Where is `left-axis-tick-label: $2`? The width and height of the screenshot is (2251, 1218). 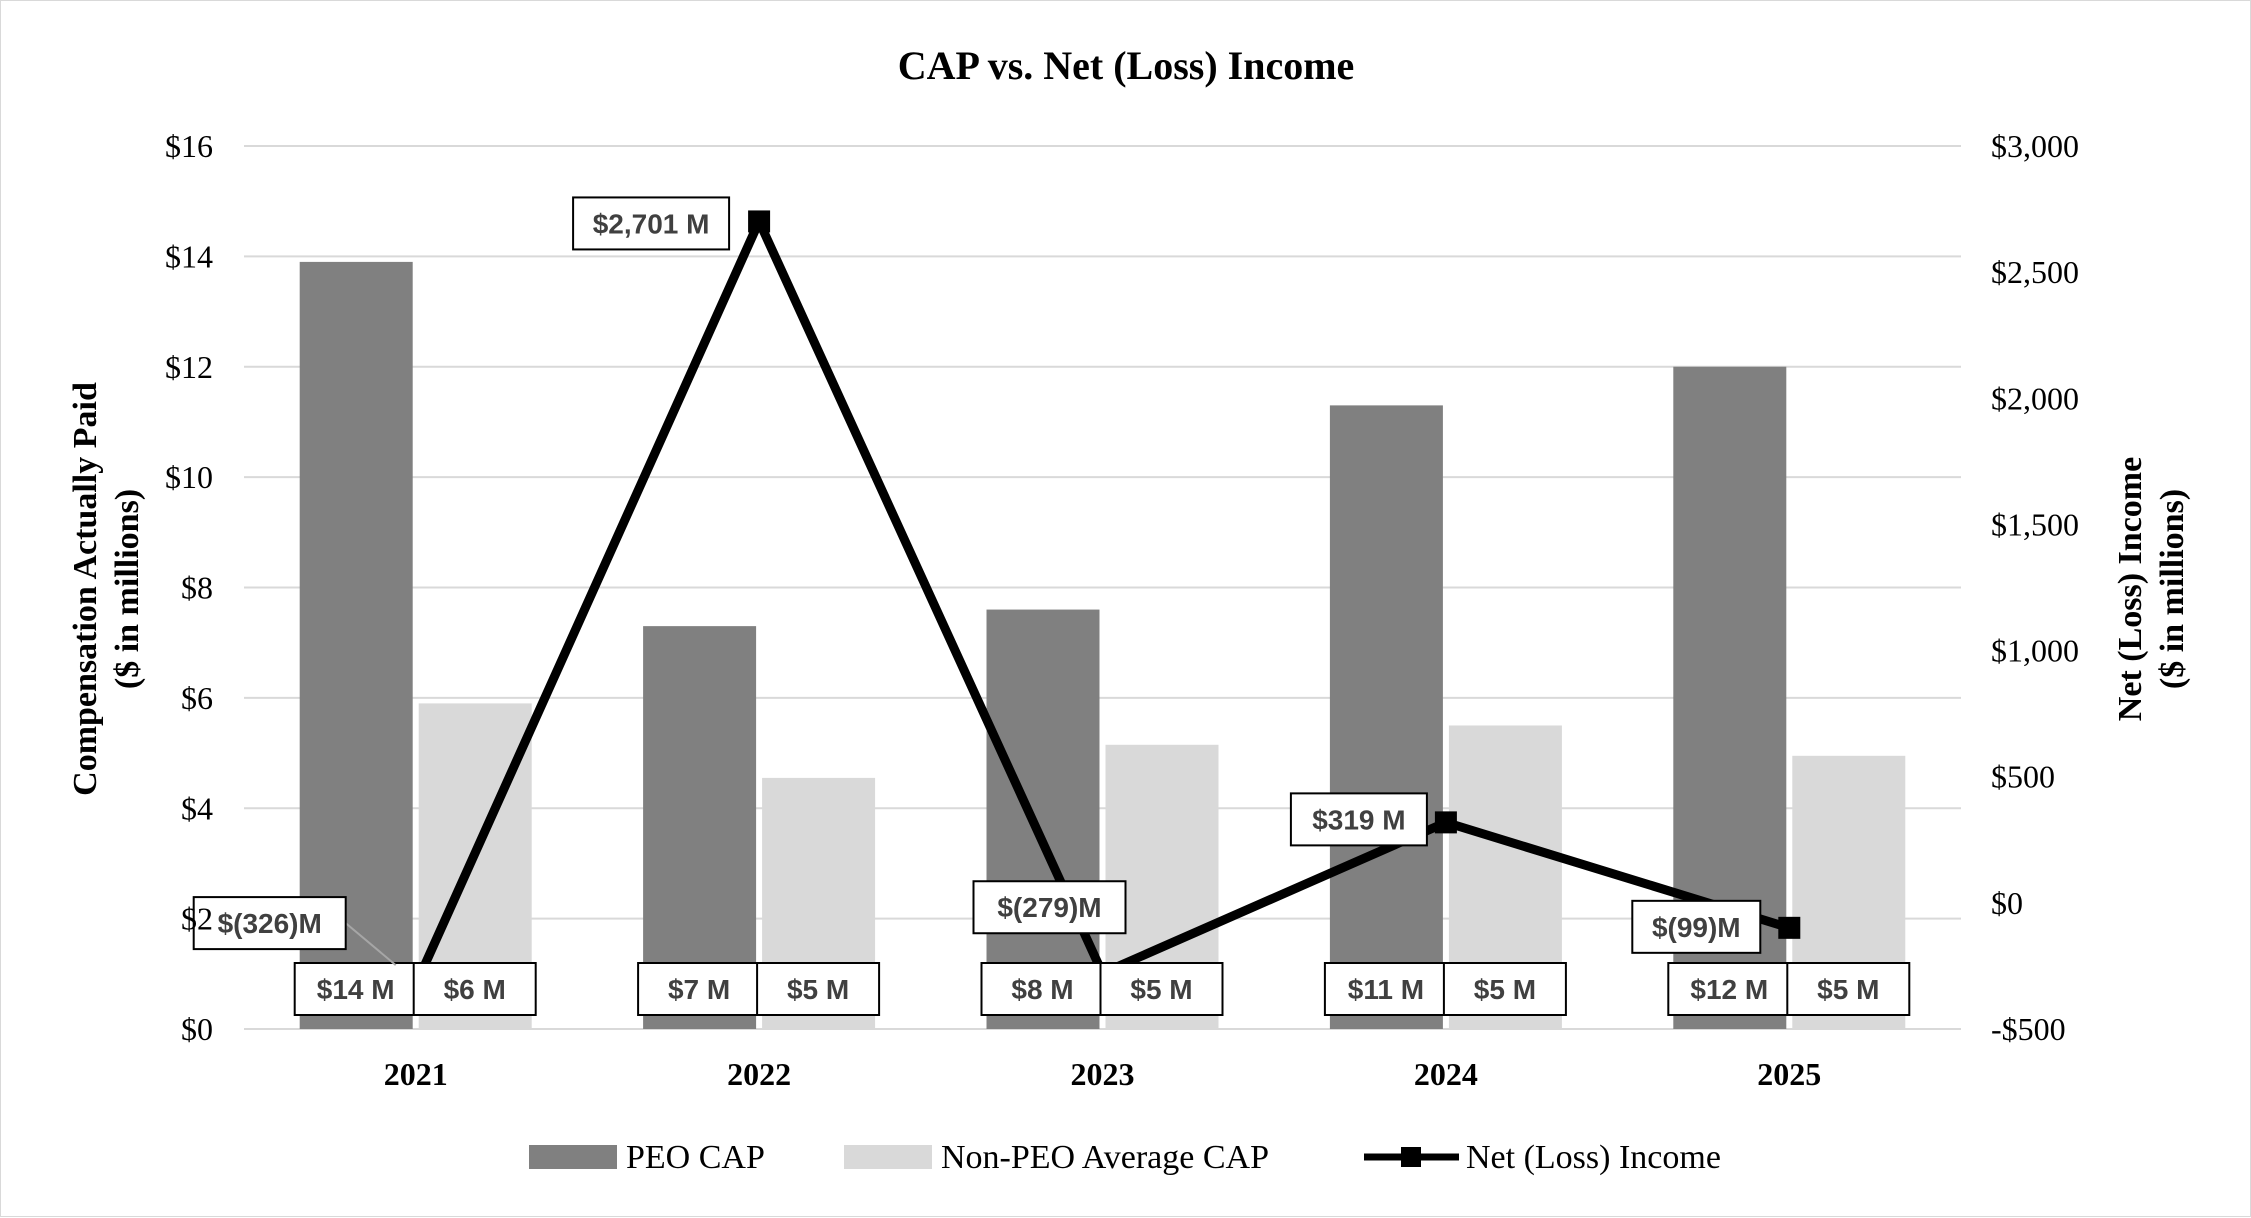 left-axis-tick-label: $2 is located at coordinates (197, 919).